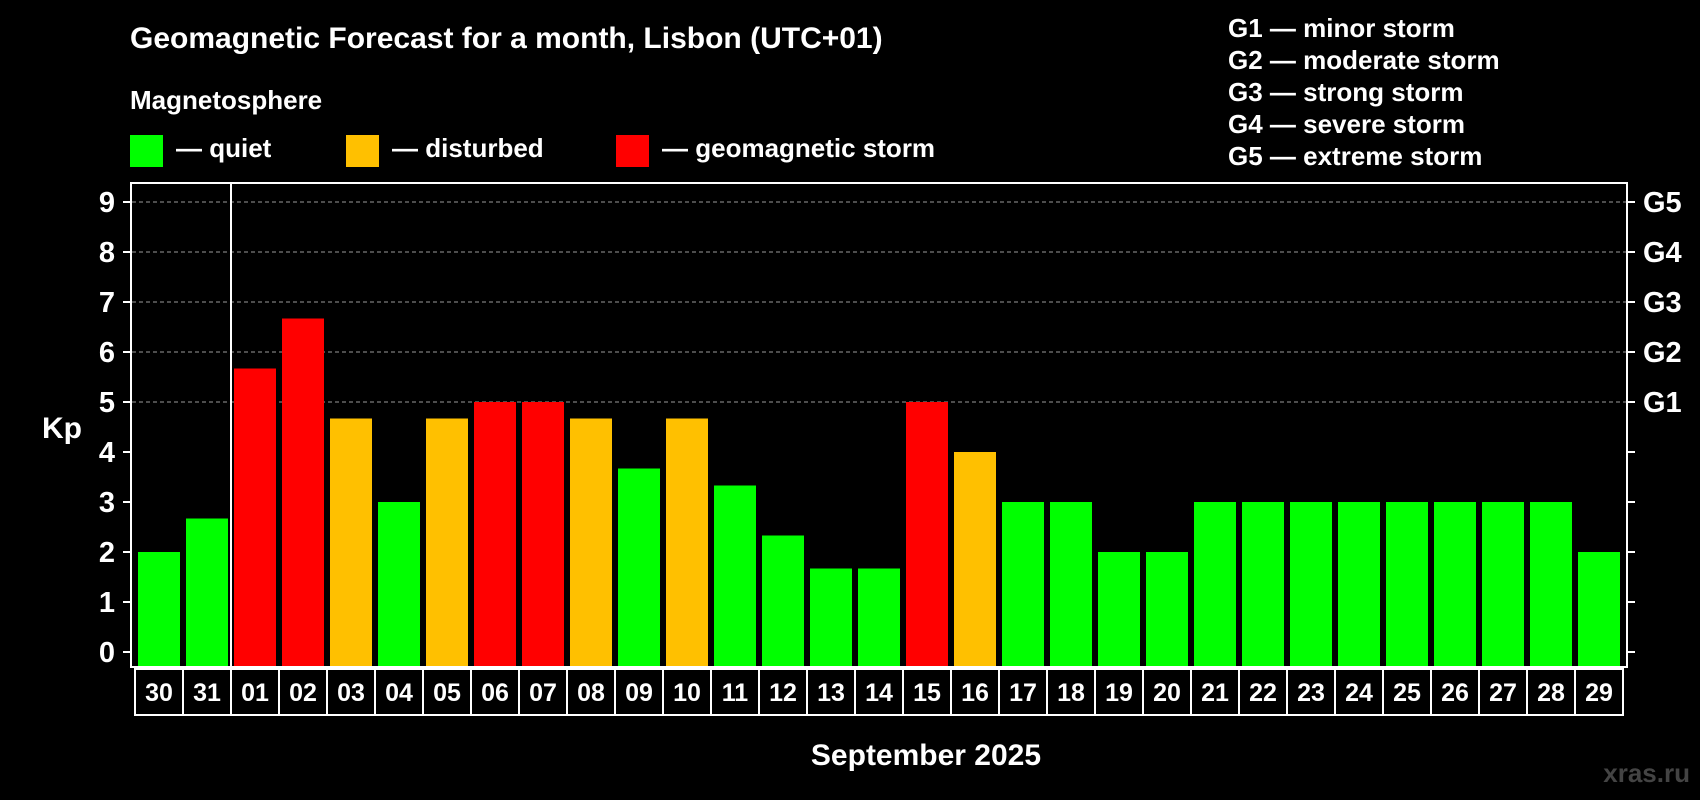 Image resolution: width=1700 pixels, height=800 pixels. I want to click on day-label-14: 14, so click(879, 693).